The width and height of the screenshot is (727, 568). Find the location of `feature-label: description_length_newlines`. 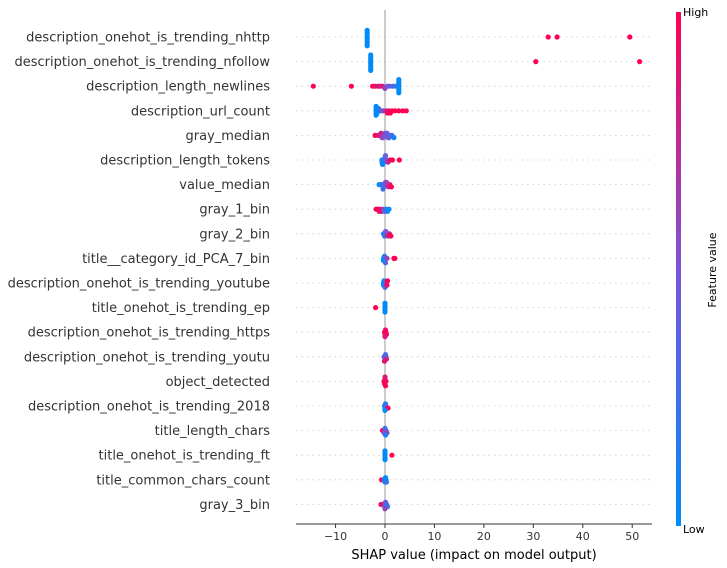

feature-label: description_length_newlines is located at coordinates (178, 87).